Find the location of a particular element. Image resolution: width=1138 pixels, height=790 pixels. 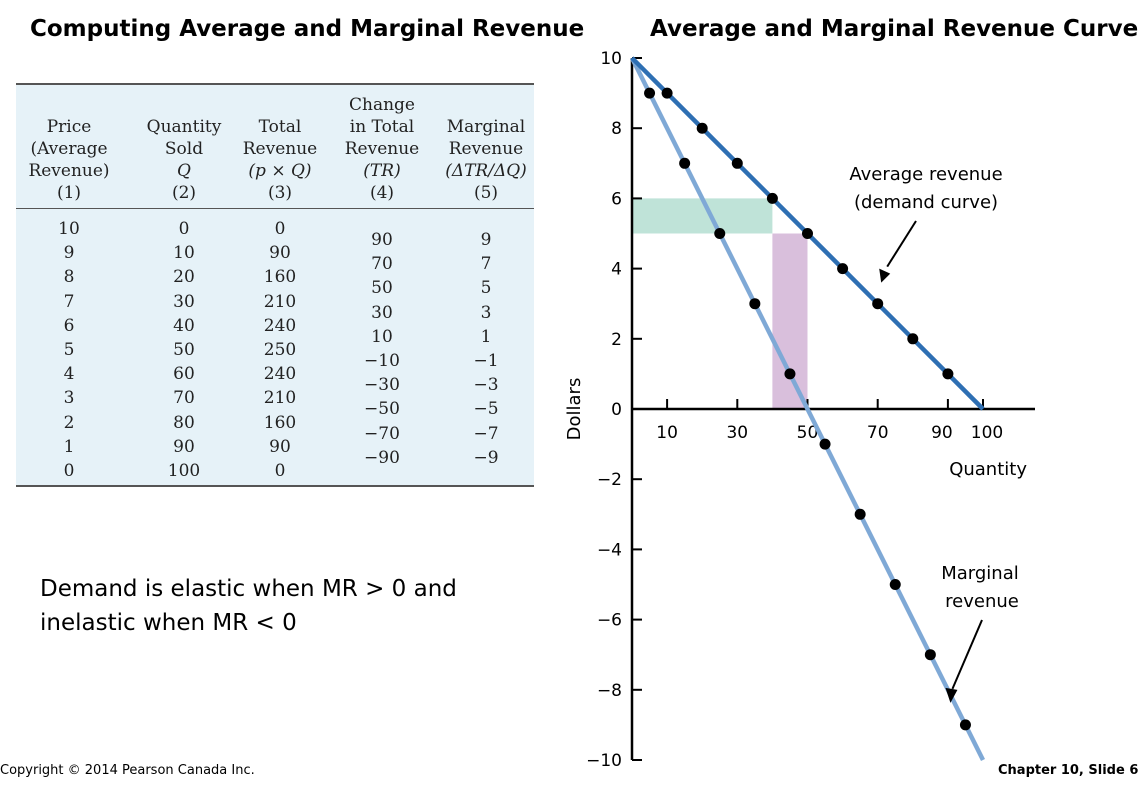

header-text: Revenue is located at coordinates (382, 149).